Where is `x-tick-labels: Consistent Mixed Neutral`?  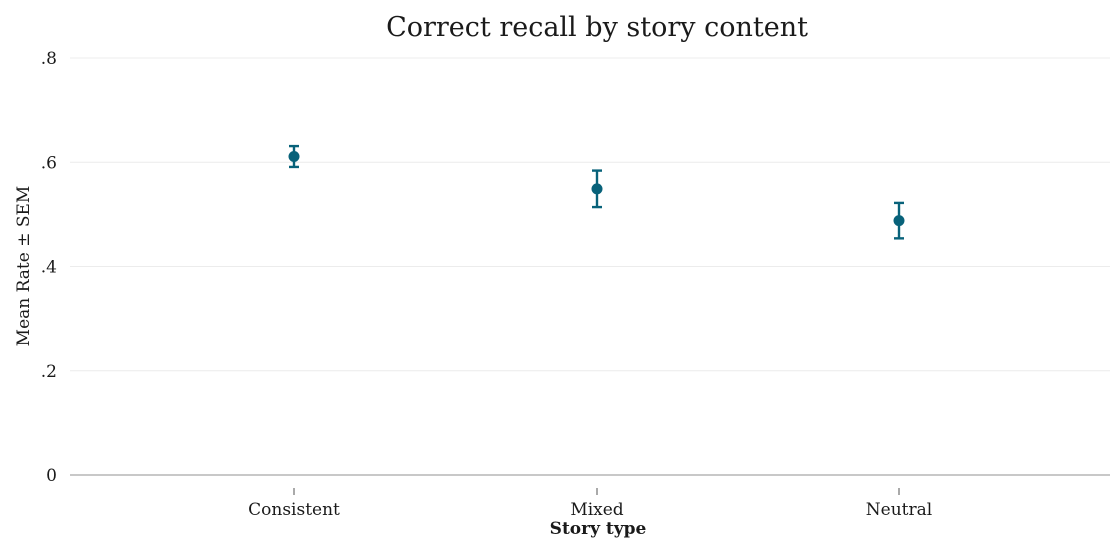
x-tick-labels: Consistent Mixed Neutral is located at coordinates (590, 504).